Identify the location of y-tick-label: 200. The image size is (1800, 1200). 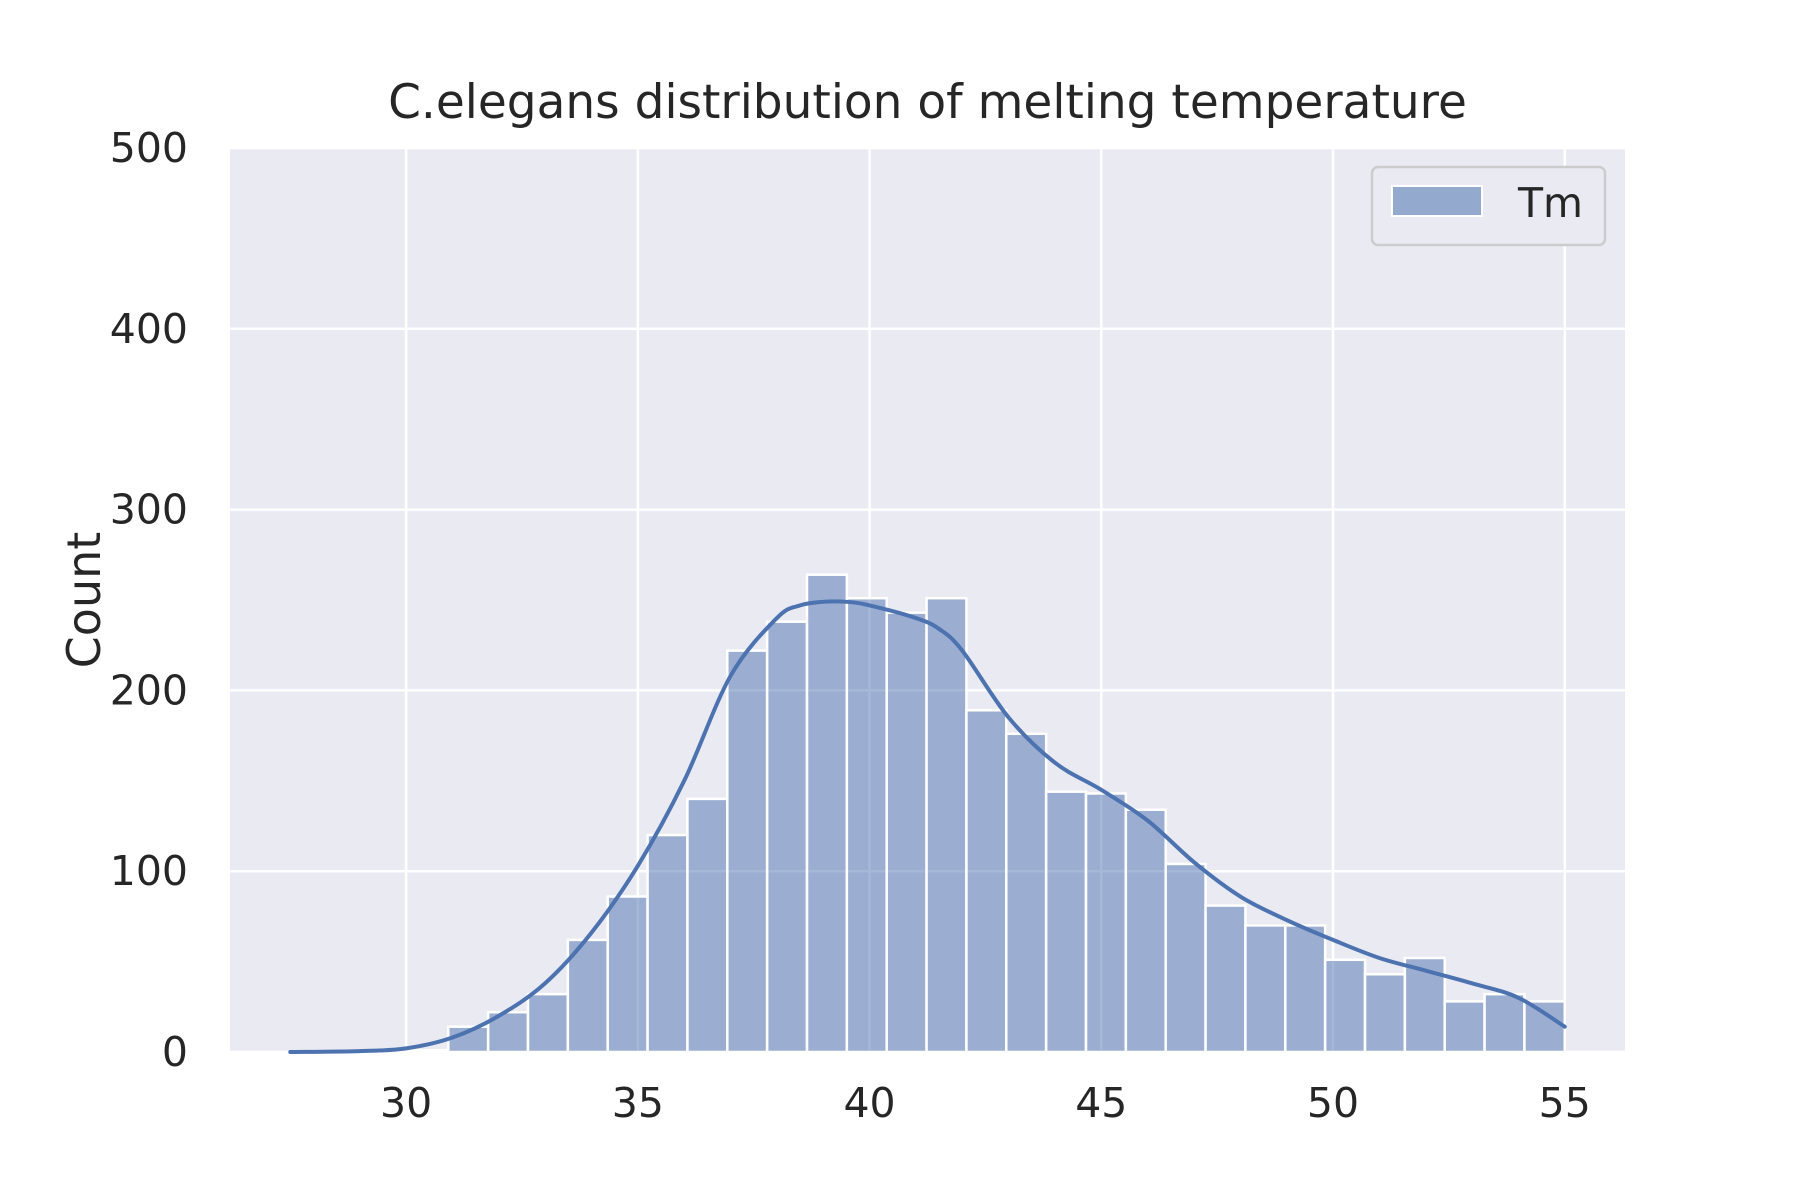
(149, 690).